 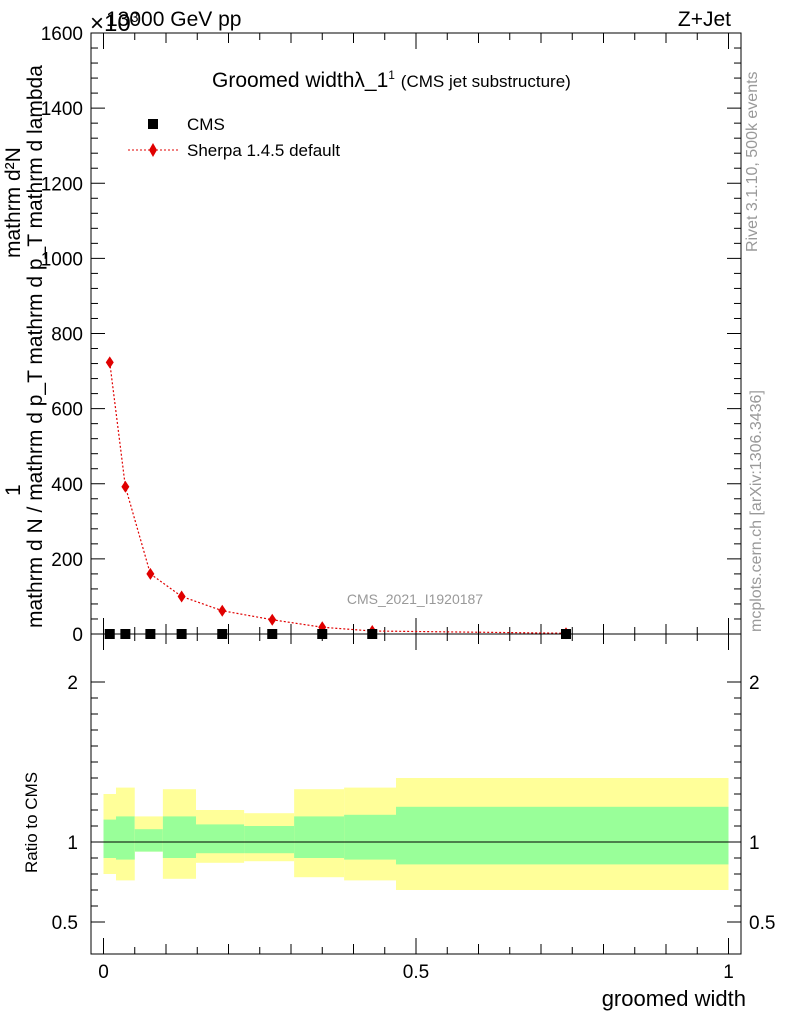 I want to click on y-tick-label: 400, so click(x=67, y=485).